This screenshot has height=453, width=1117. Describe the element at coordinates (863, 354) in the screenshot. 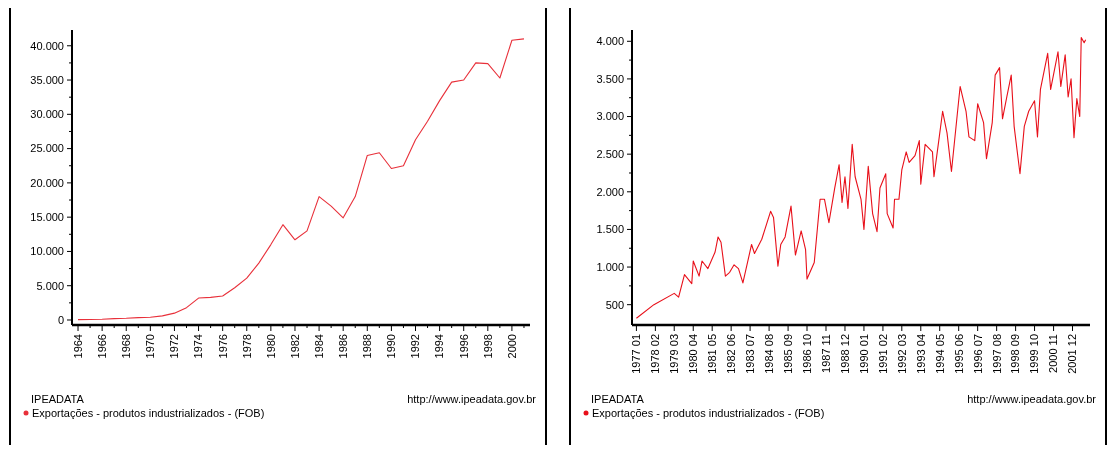

I see `x-tick-label: 1990 01` at that location.